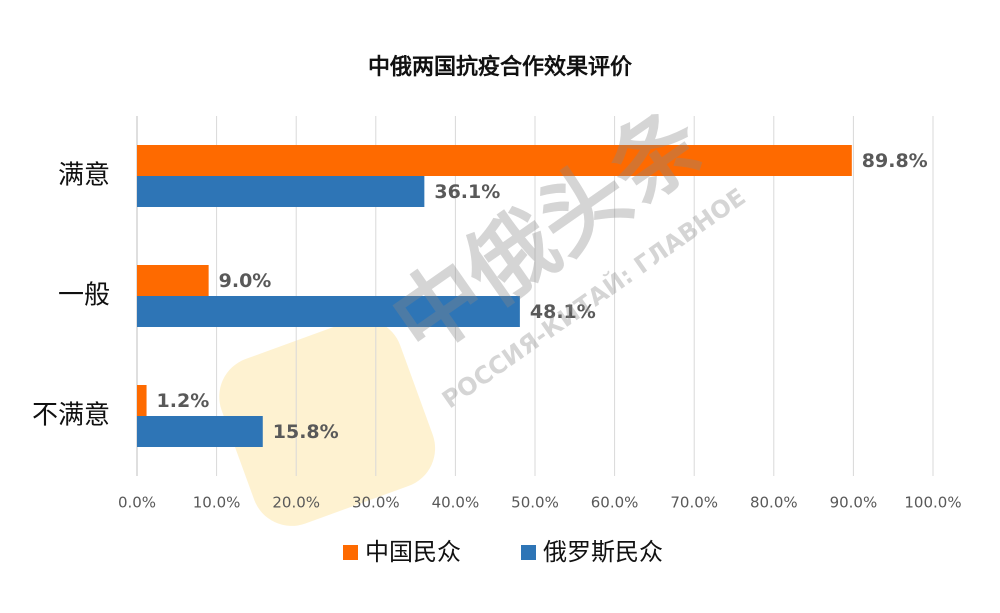 Image resolution: width=1000 pixels, height=613 pixels. I want to click on x-tick-label: 40.0%, so click(456, 503).